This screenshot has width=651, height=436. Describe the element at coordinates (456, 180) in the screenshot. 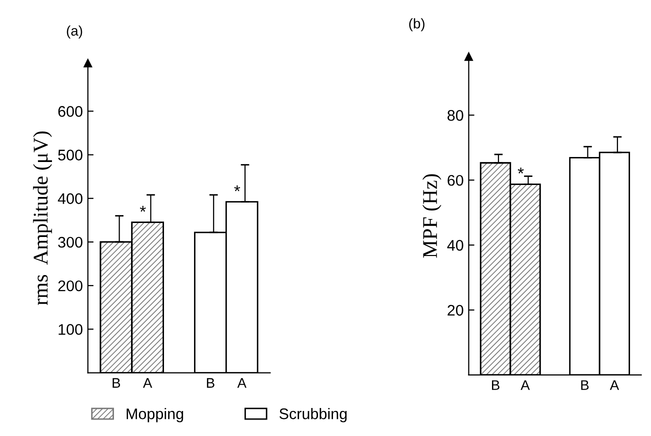

I see `y-tick-label: 60` at that location.